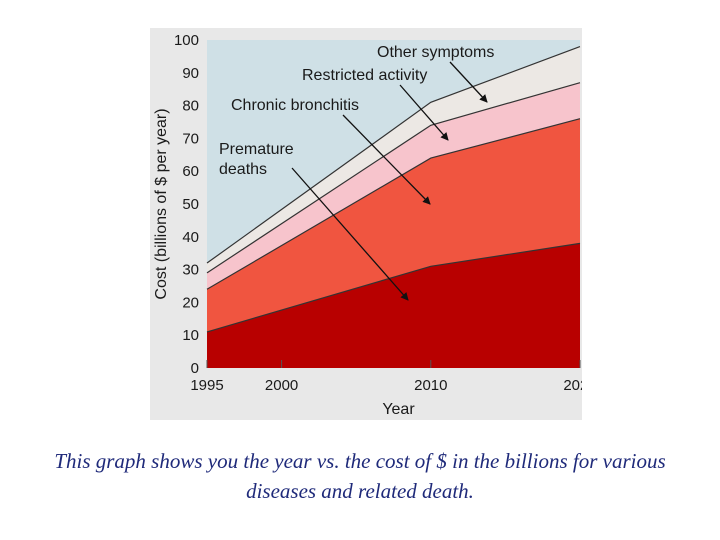  Describe the element at coordinates (190, 270) in the screenshot. I see `y-tick-label: 30` at that location.